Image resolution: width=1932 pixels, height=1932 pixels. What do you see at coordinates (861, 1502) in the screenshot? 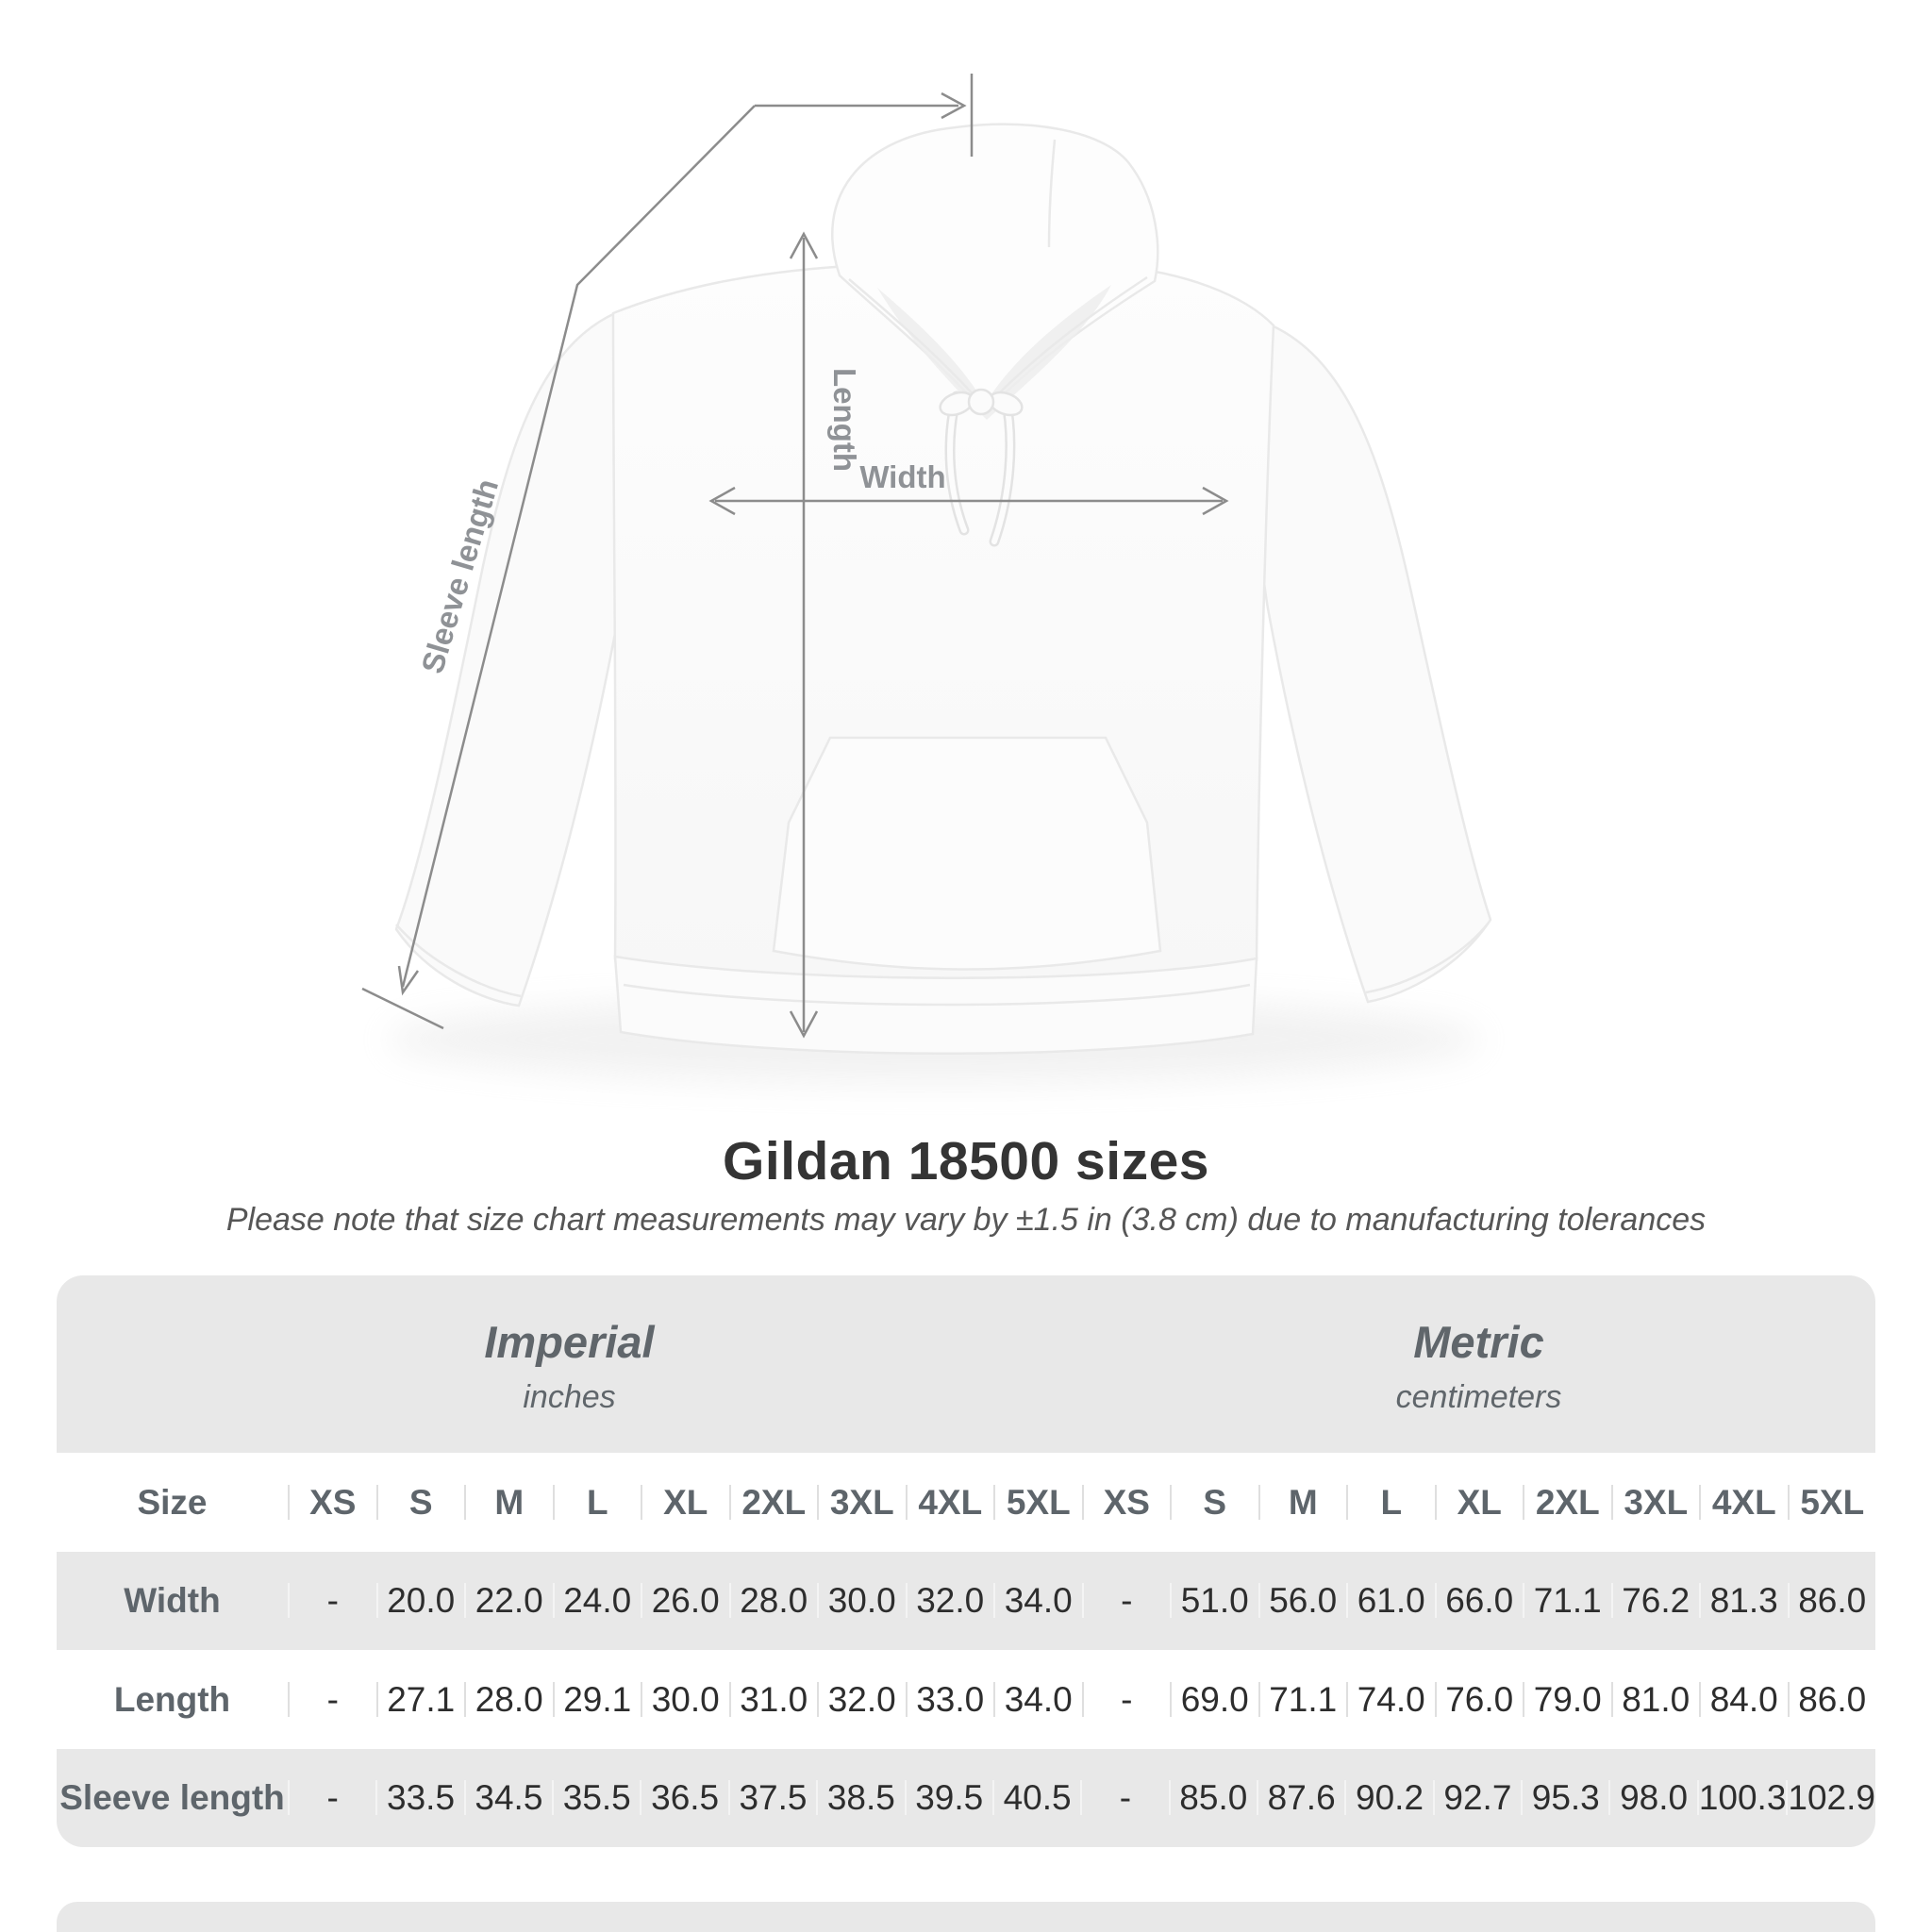
I see `column-header-imperial-3xl: 3XL` at bounding box center [861, 1502].